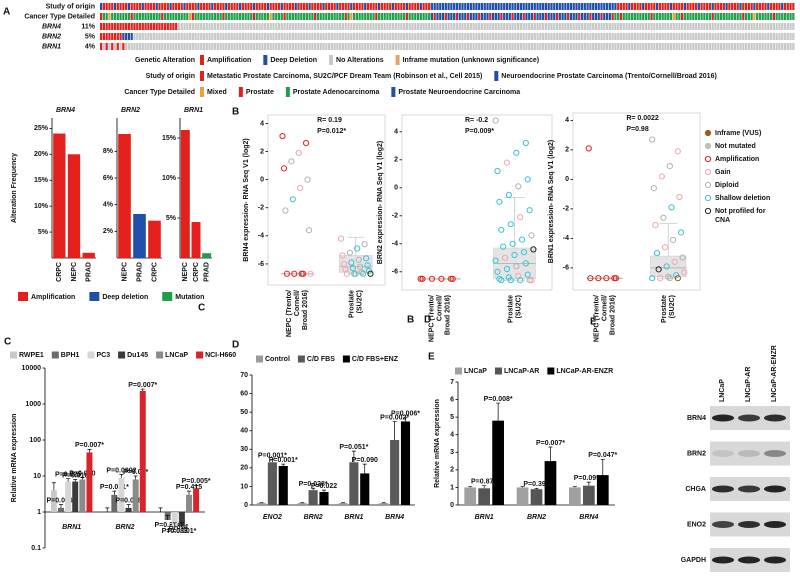 The width and height of the screenshot is (800, 579). What do you see at coordinates (244, 449) in the screenshot?
I see `y-tick-label: 30` at bounding box center [244, 449].